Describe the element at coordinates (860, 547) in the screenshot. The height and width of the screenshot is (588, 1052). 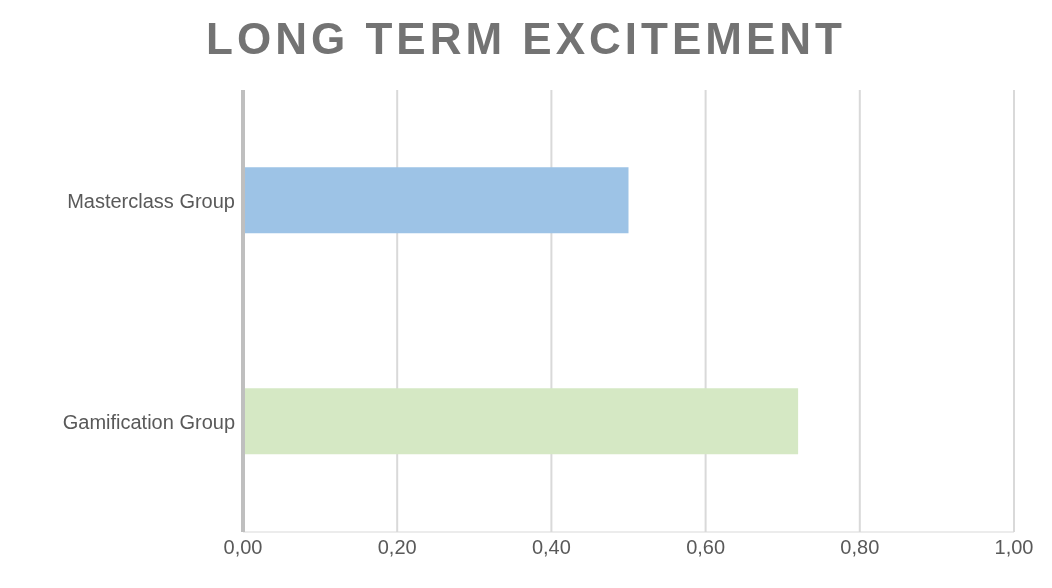
I see `x-tick-label: 0,80` at that location.